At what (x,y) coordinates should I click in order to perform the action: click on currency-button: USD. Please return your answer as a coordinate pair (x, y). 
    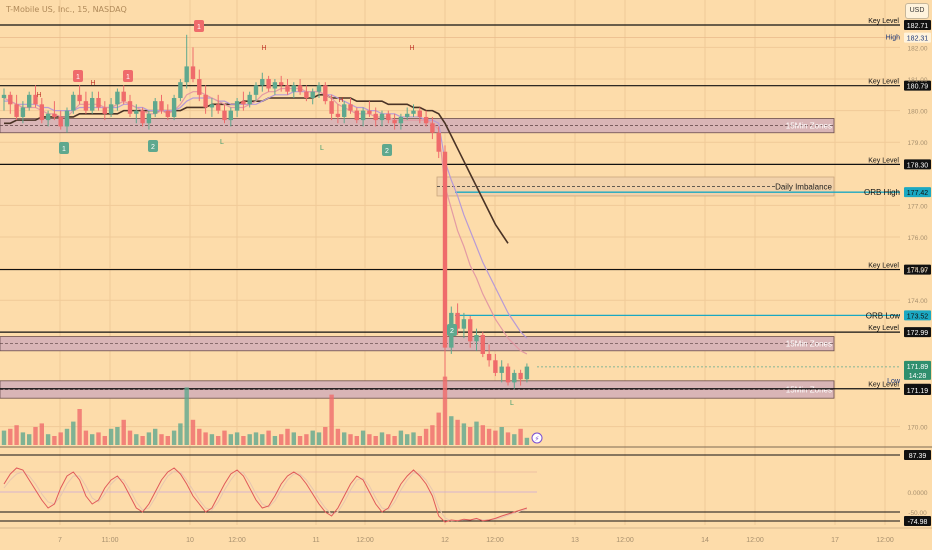
    Looking at the image, I should click on (917, 11).